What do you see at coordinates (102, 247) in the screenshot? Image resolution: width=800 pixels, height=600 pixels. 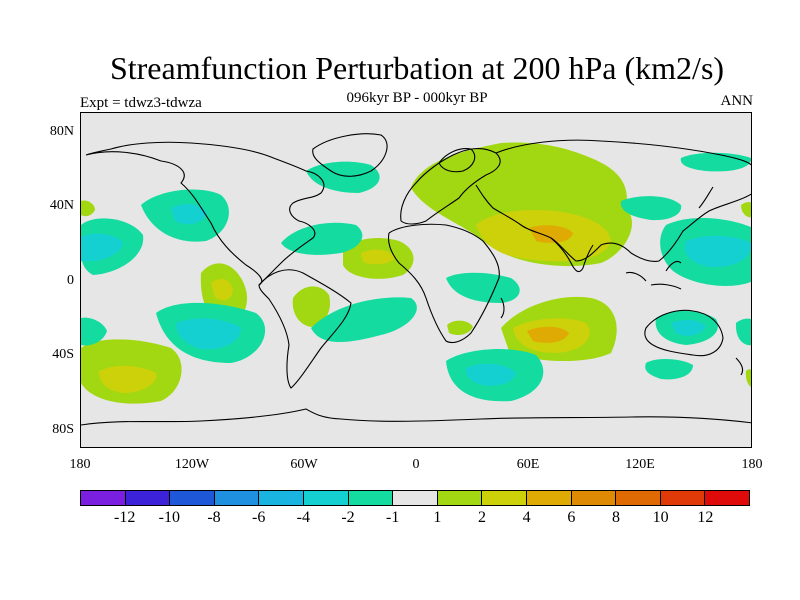 I see `east-pacific-core-region` at bounding box center [102, 247].